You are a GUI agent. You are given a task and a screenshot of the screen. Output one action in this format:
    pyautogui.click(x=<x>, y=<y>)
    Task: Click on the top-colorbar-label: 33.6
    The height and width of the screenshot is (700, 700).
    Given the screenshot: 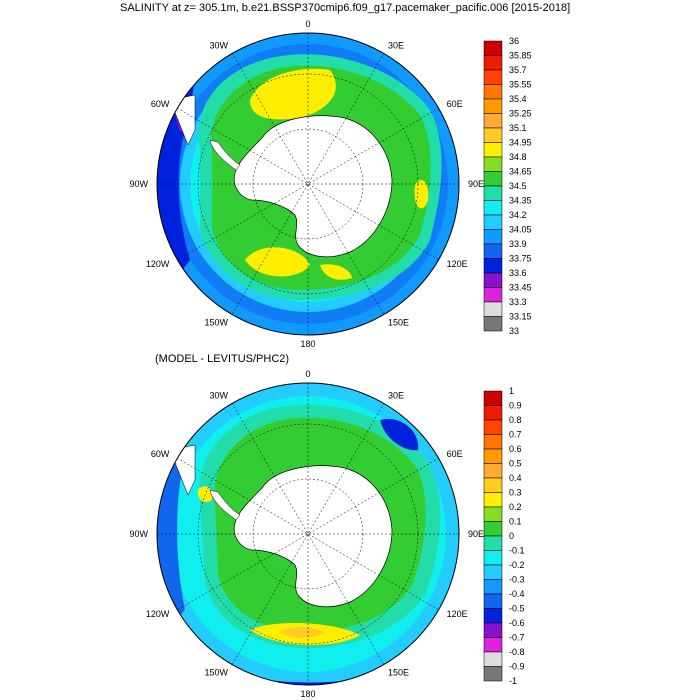 What is the action you would take?
    pyautogui.click(x=518, y=273)
    